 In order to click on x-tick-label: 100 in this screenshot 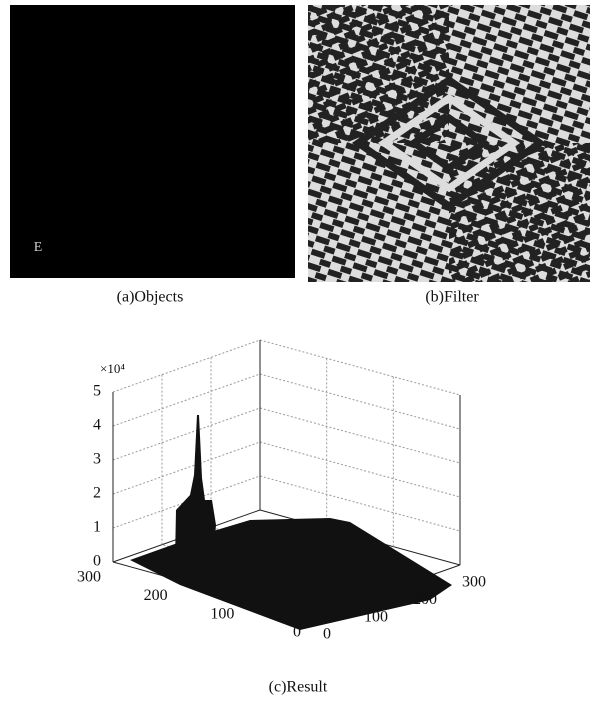, I will do `click(376, 616)`.